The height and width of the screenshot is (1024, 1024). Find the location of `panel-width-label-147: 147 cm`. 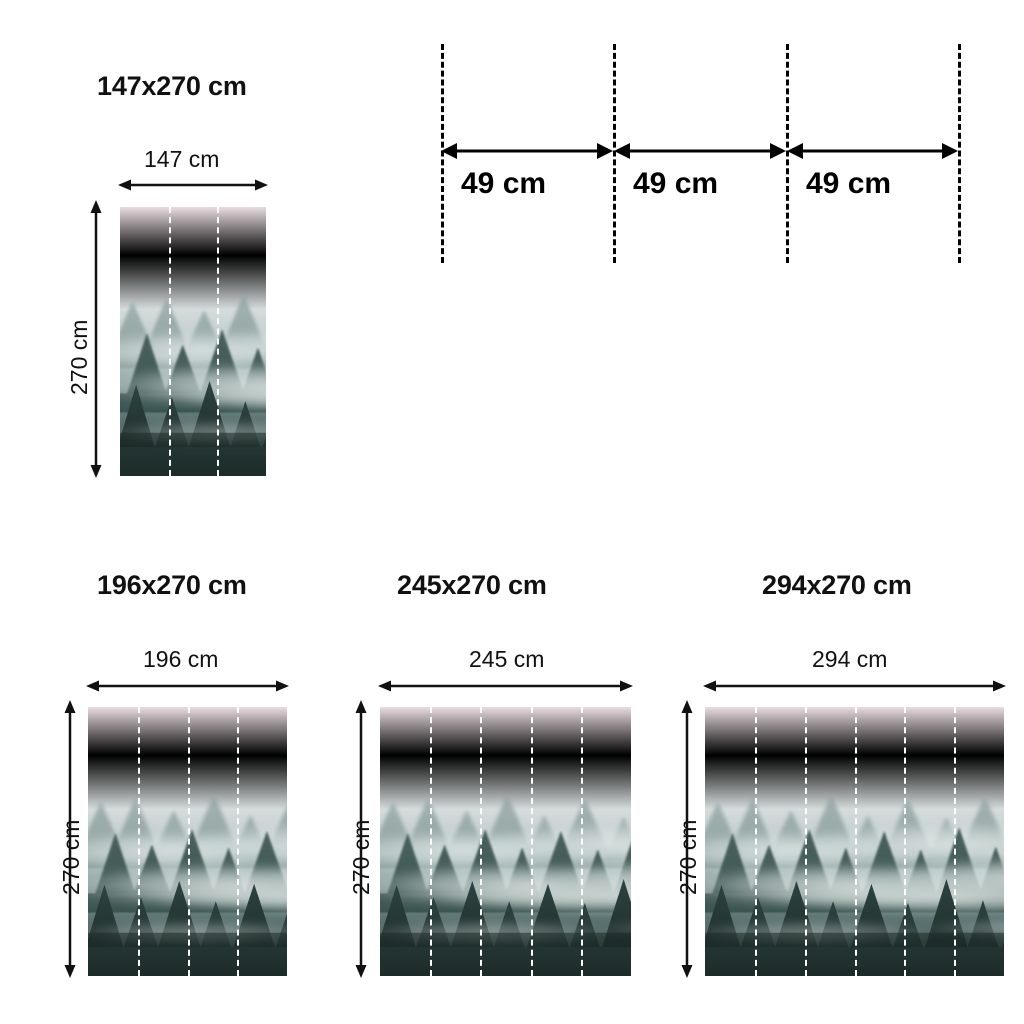

panel-width-label-147: 147 cm is located at coordinates (182, 159).